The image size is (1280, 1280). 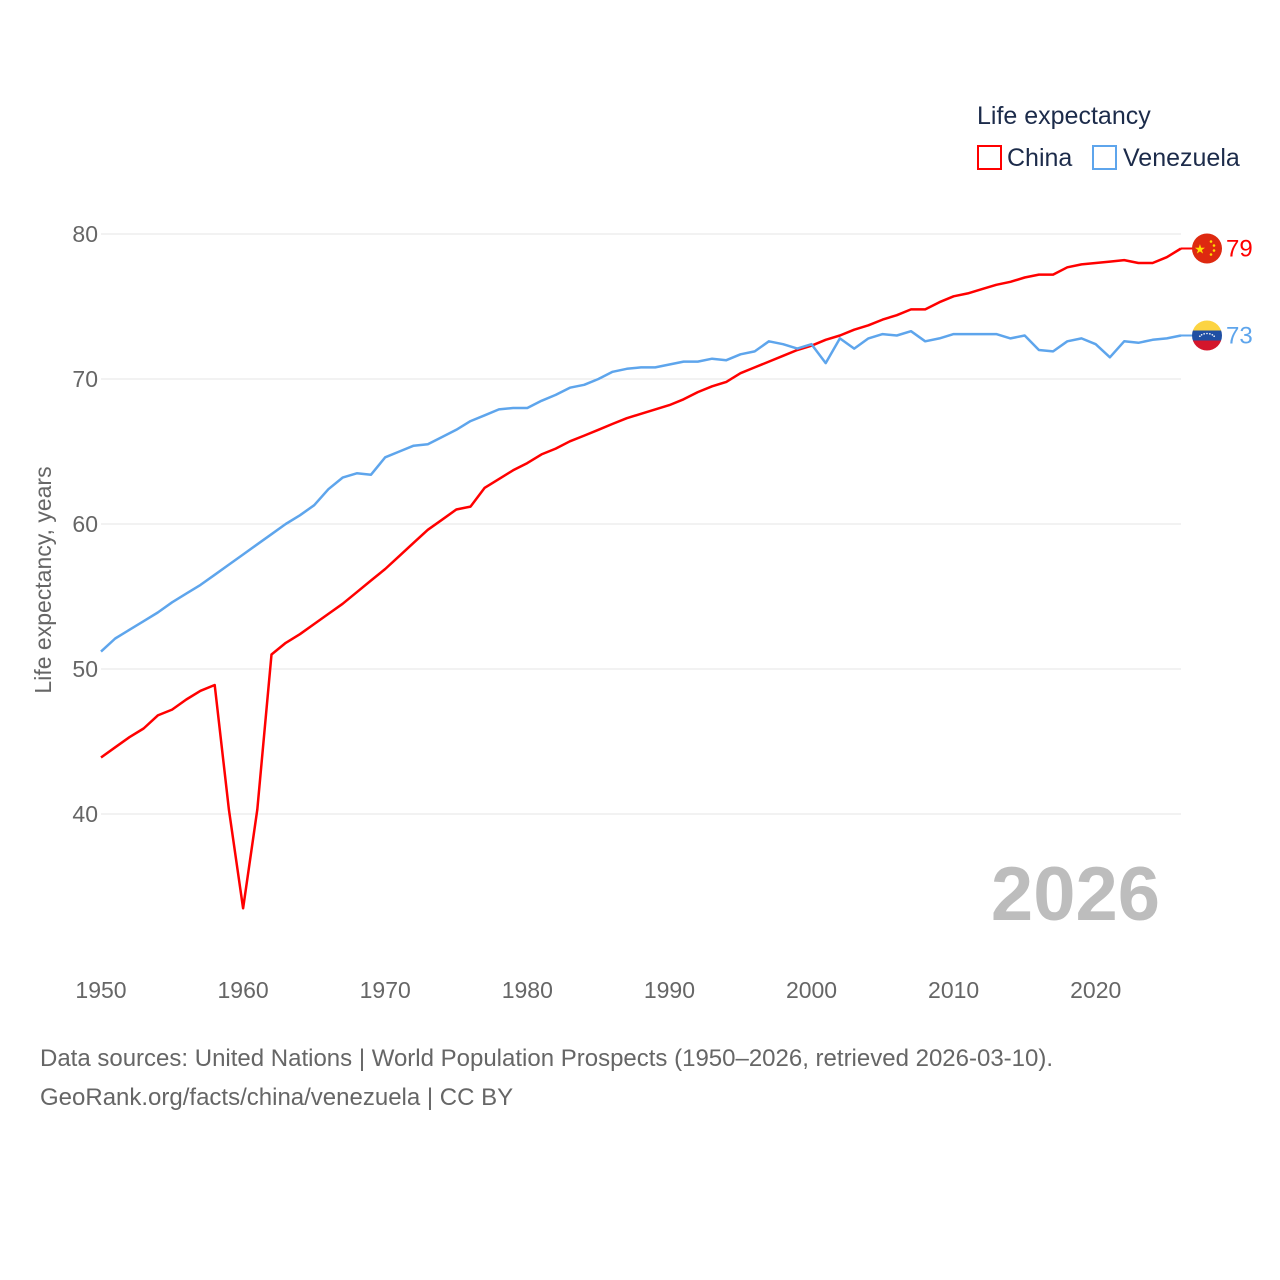 What do you see at coordinates (1108, 137) in the screenshot?
I see `legend: Life expectancy China Venezuela` at bounding box center [1108, 137].